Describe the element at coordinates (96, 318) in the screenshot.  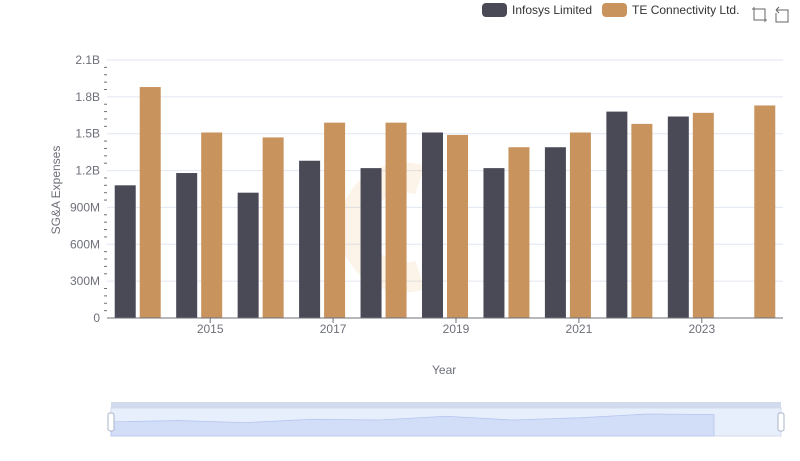
I see `y-tick-label: 0` at that location.